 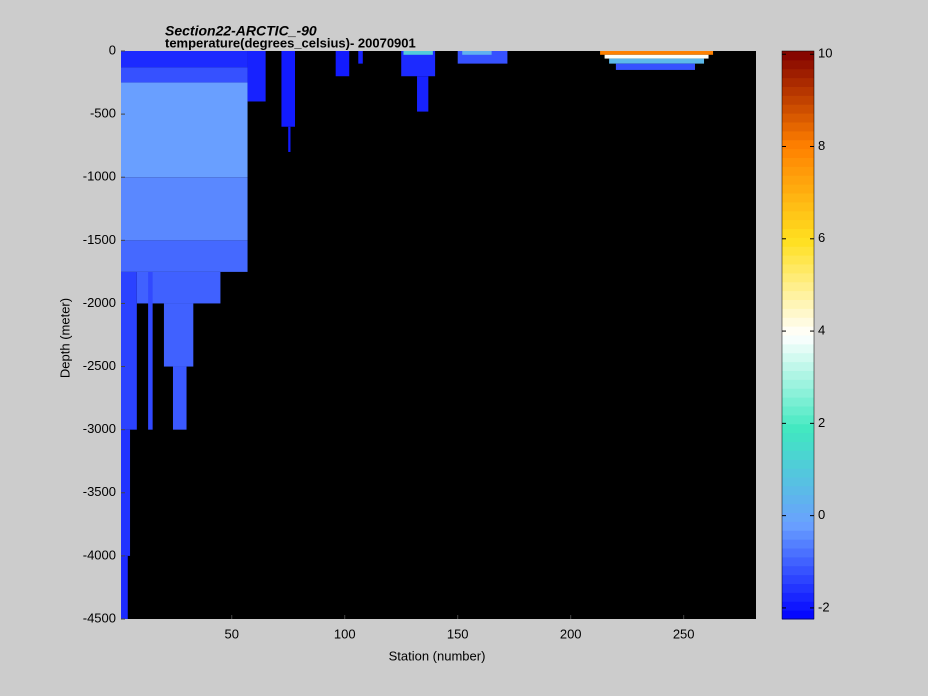 What do you see at coordinates (821, 145) in the screenshot?
I see `colorbar-tick-label: 8` at bounding box center [821, 145].